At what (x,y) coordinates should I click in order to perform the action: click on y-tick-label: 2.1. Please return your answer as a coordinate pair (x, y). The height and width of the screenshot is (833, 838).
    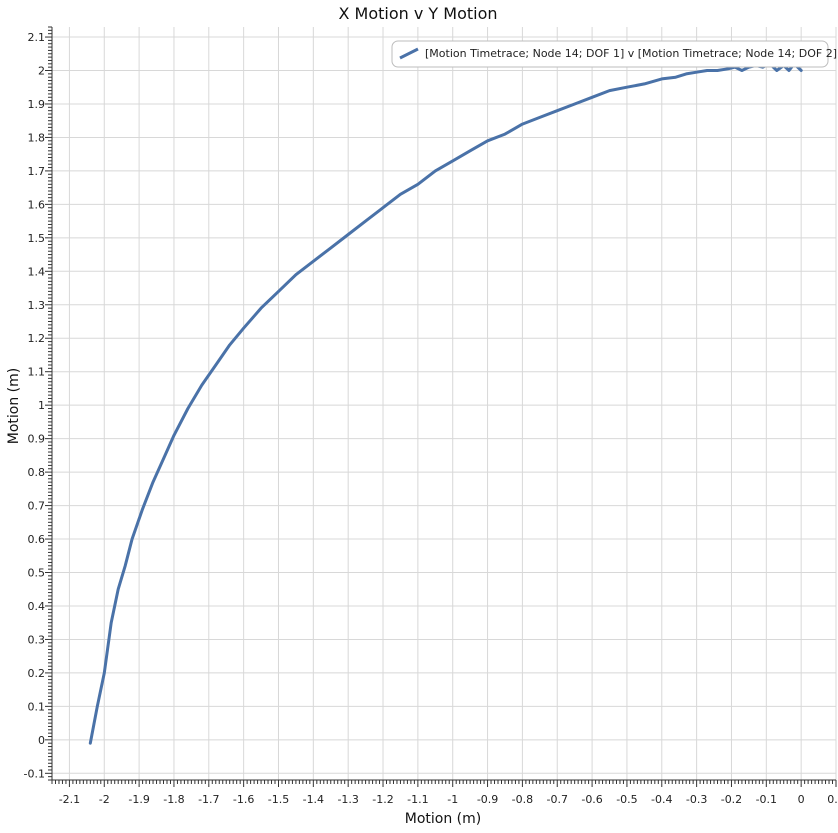
    Looking at the image, I should click on (37, 37).